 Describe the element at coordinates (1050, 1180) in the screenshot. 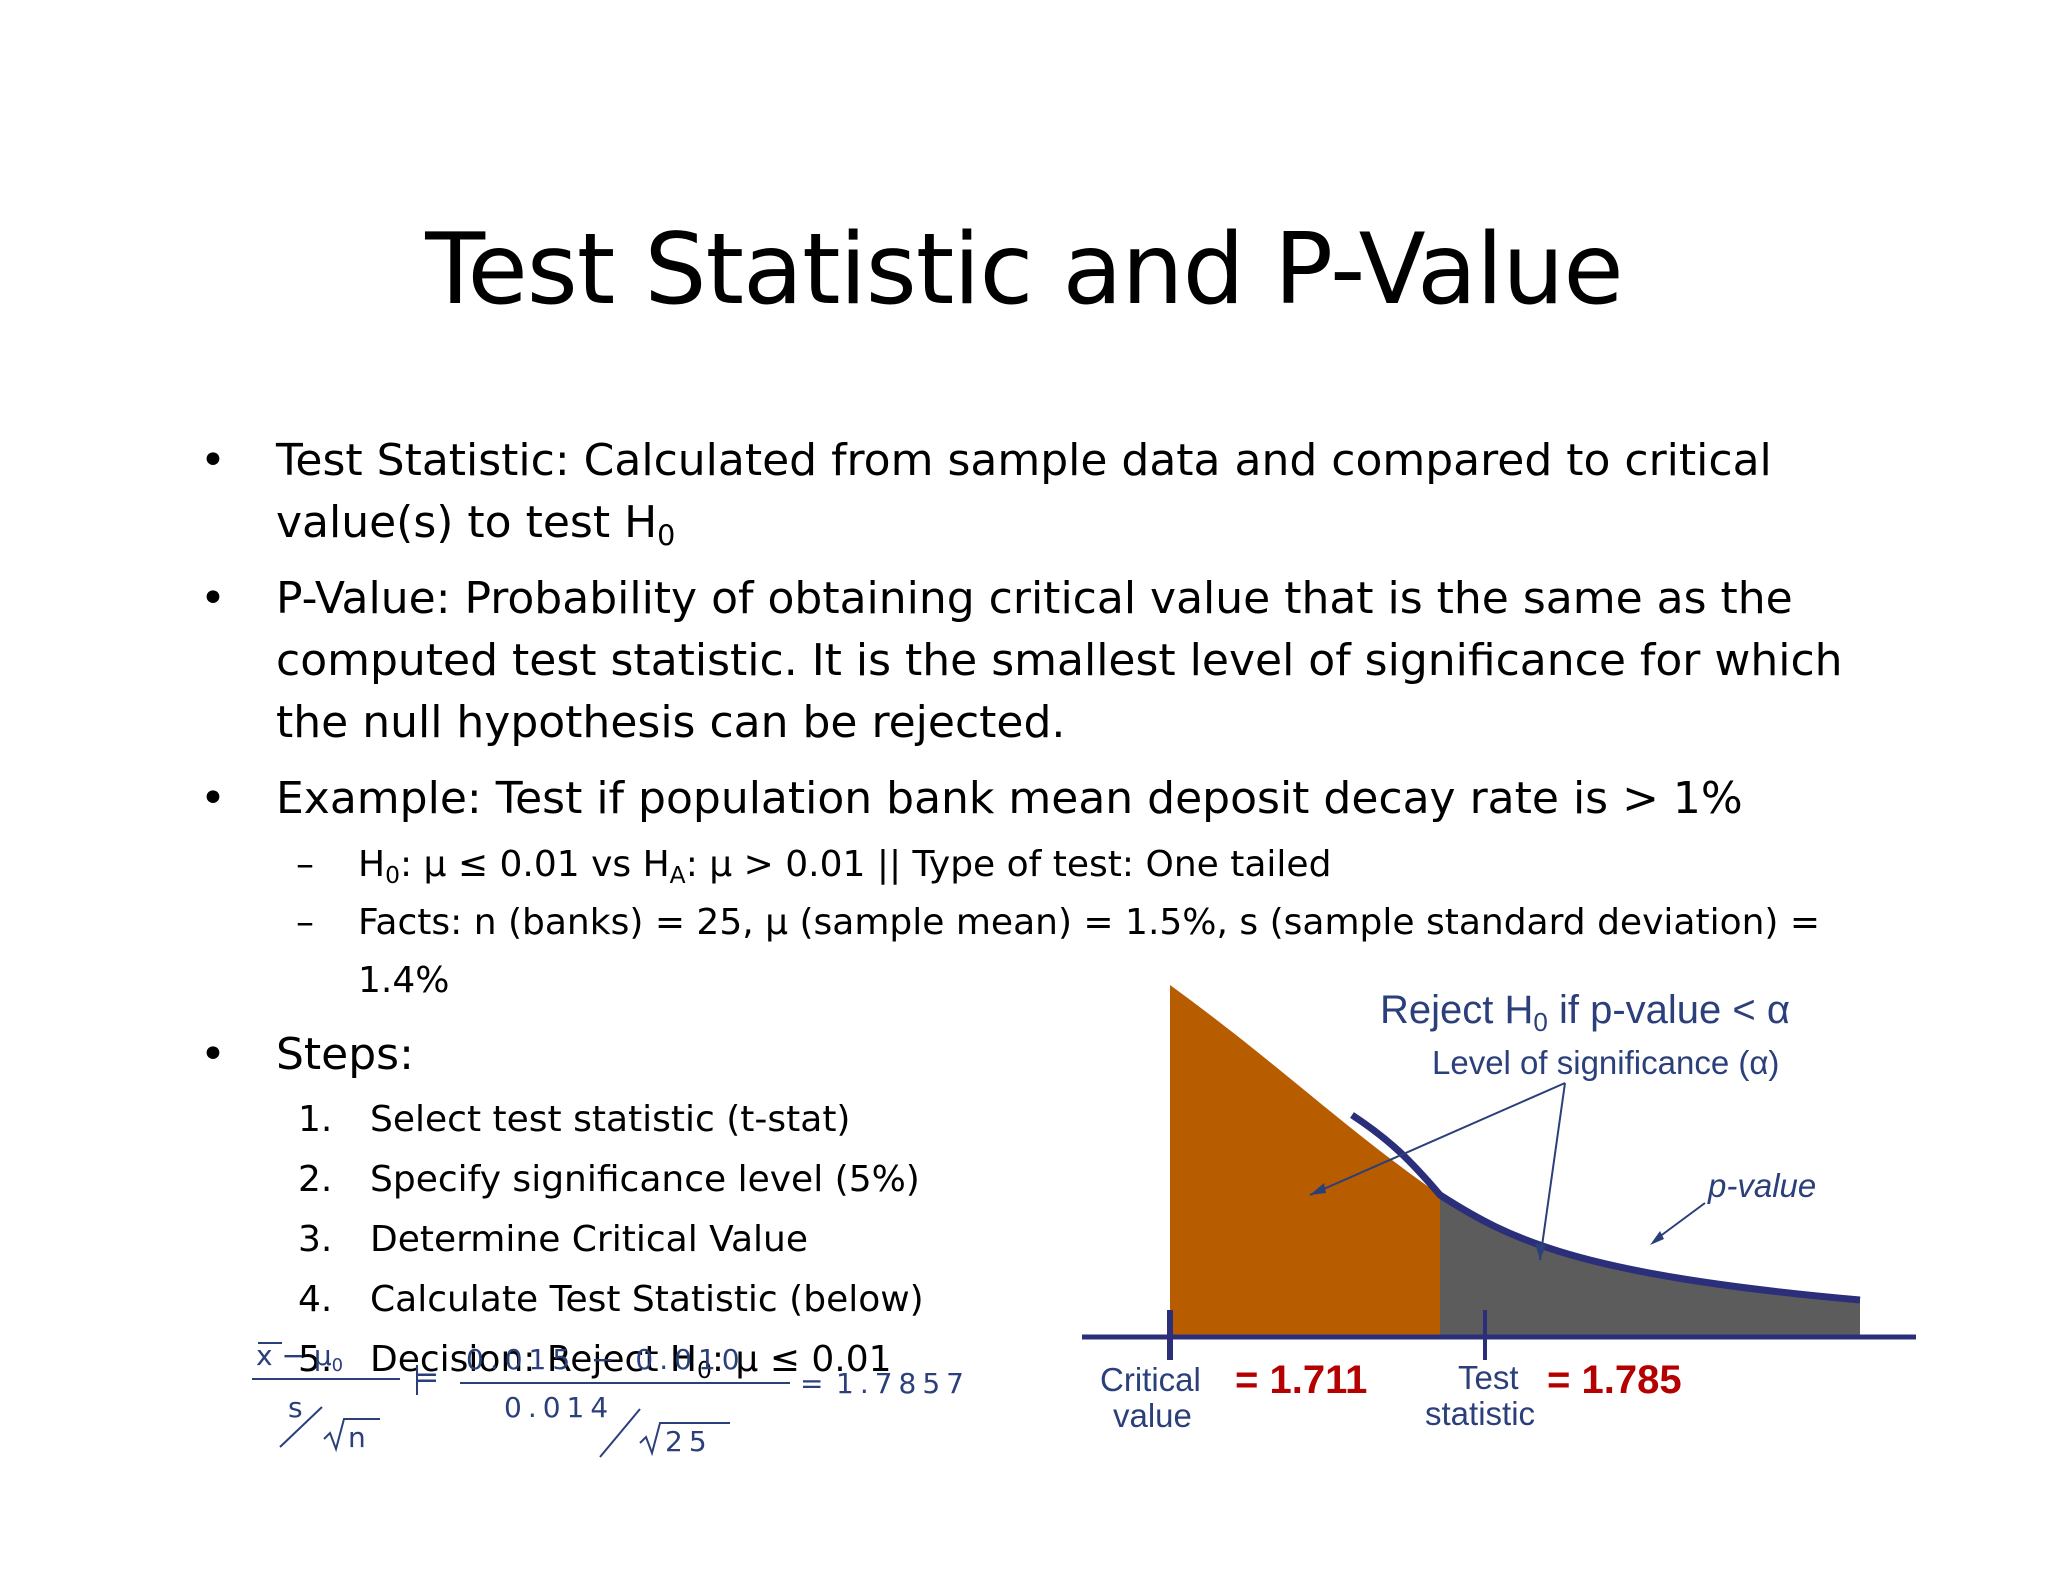

I see `step-item: 2. Specify significance level (5%)` at that location.